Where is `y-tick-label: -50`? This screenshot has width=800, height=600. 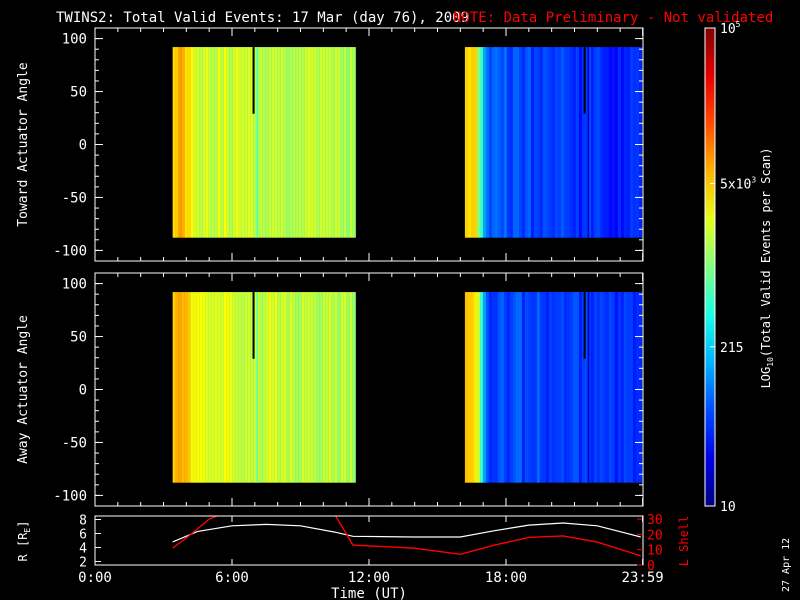
y-tick-label: -50 is located at coordinates (74, 198).